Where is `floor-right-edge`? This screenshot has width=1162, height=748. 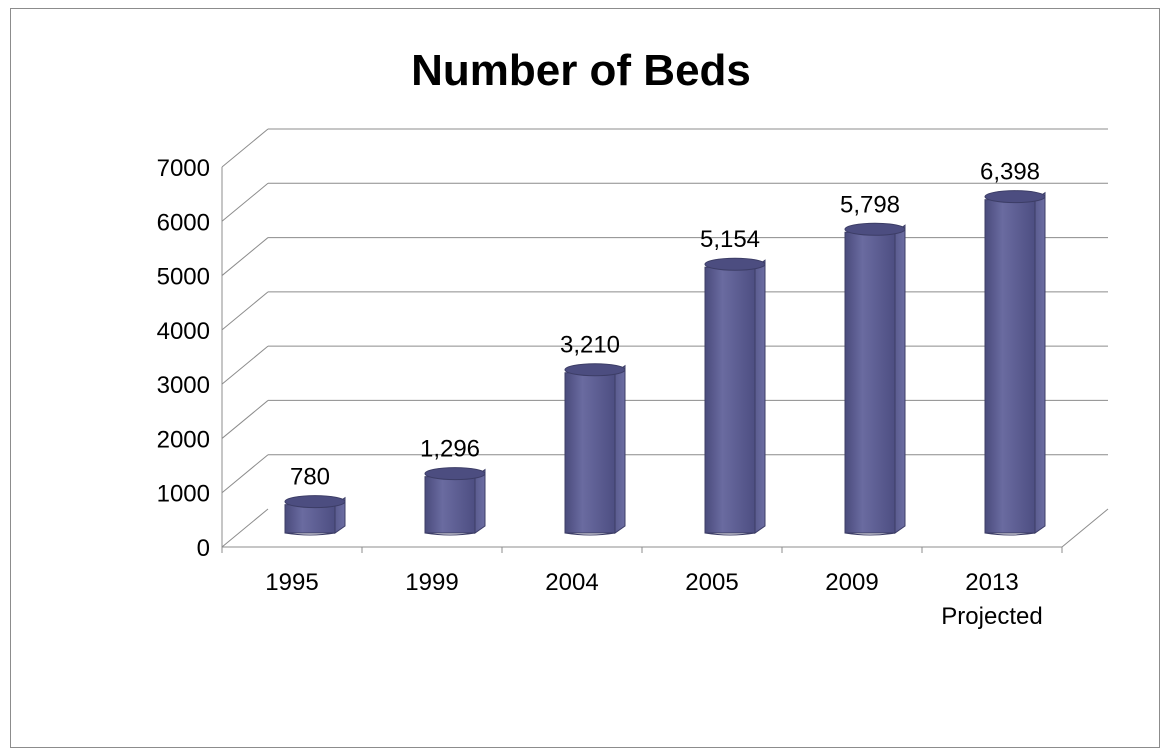
floor-right-edge is located at coordinates (1085, 528).